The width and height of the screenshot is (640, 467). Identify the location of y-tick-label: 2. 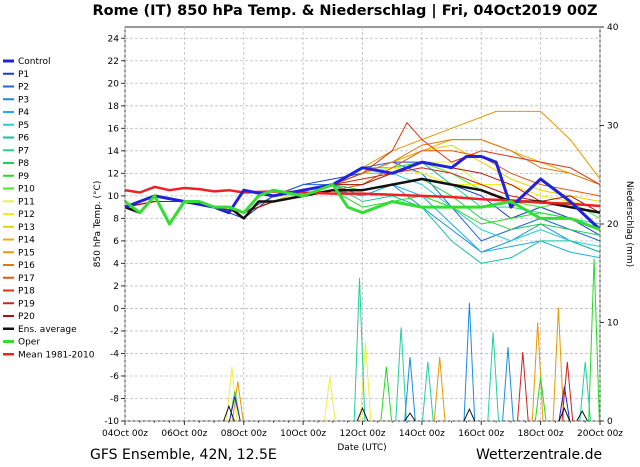
(116, 287).